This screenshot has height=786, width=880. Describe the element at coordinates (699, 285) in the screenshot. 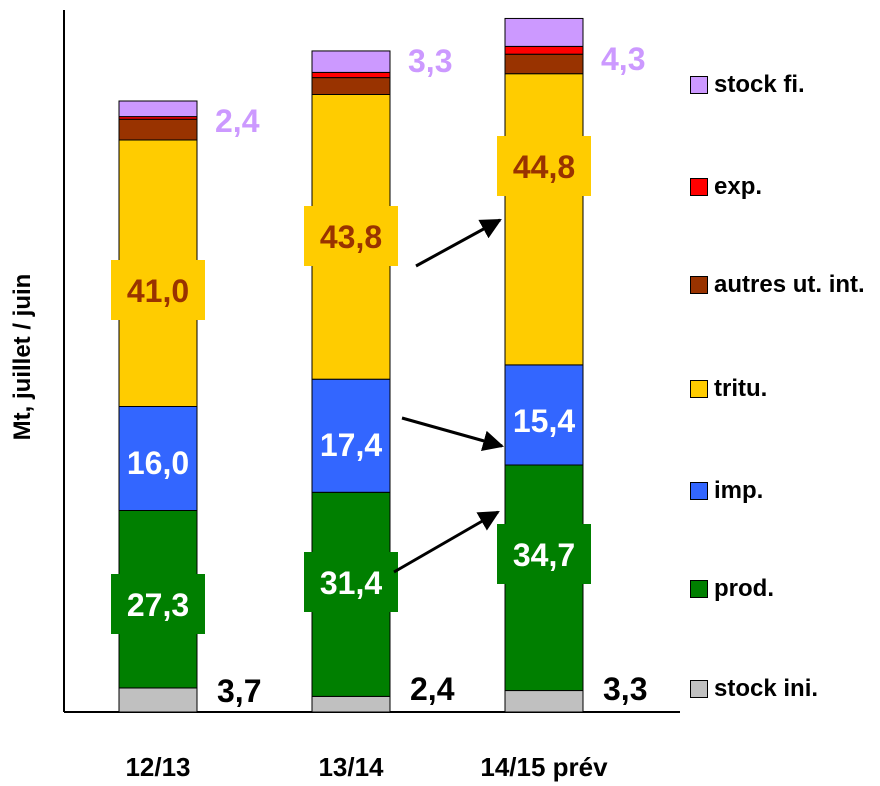

I see `legend-swatch-autres` at that location.